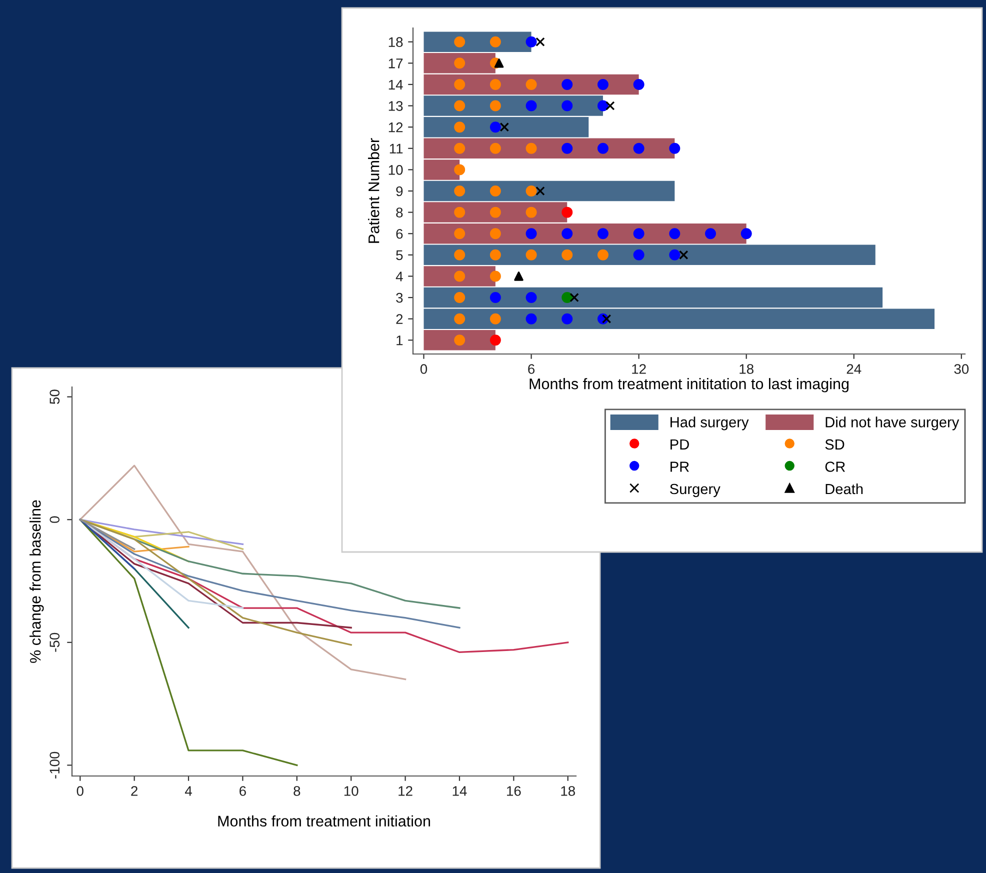 This screenshot has width=986, height=873. What do you see at coordinates (835, 467) in the screenshot?
I see `legend-label: CR` at bounding box center [835, 467].